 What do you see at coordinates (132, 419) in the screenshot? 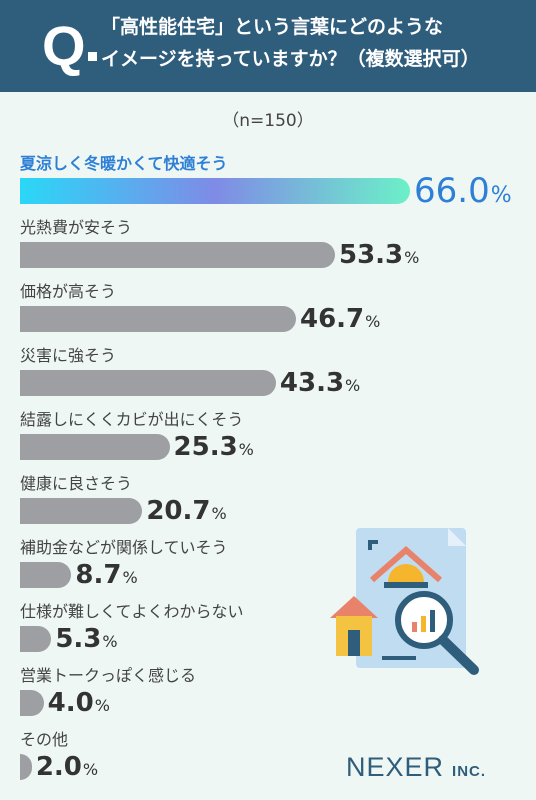
I see `category-label: 結露しにくくカビが出にくそう` at bounding box center [132, 419].